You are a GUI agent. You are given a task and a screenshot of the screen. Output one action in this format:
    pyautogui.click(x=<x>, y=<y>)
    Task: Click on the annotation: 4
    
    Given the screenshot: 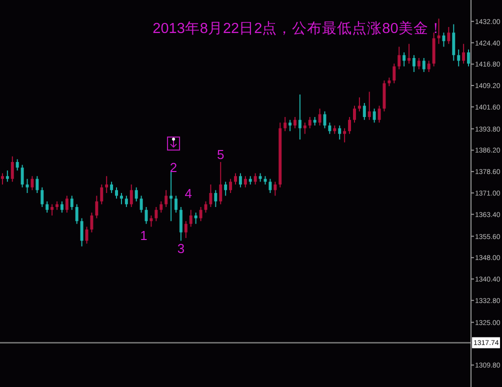 What is the action you would take?
    pyautogui.click(x=188, y=194)
    